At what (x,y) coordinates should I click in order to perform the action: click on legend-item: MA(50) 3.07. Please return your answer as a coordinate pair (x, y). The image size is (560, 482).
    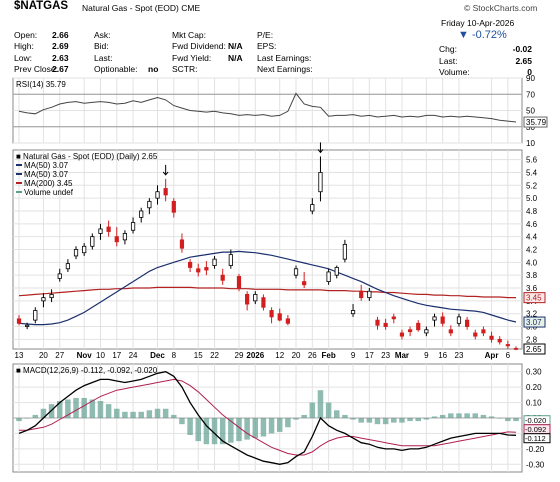
    Looking at the image, I should click on (46, 174).